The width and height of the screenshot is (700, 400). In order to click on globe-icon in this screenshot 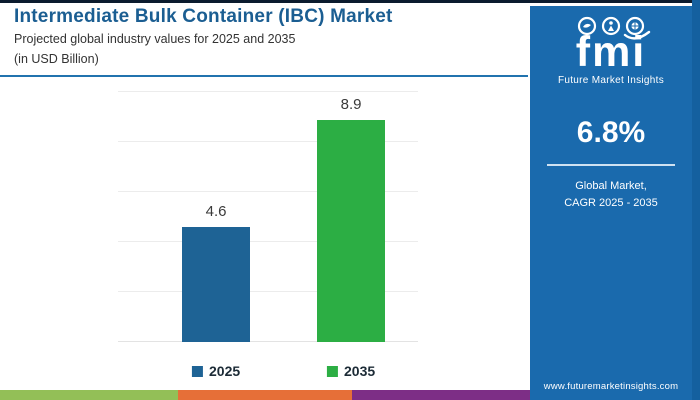, I will do `click(635, 26)`.